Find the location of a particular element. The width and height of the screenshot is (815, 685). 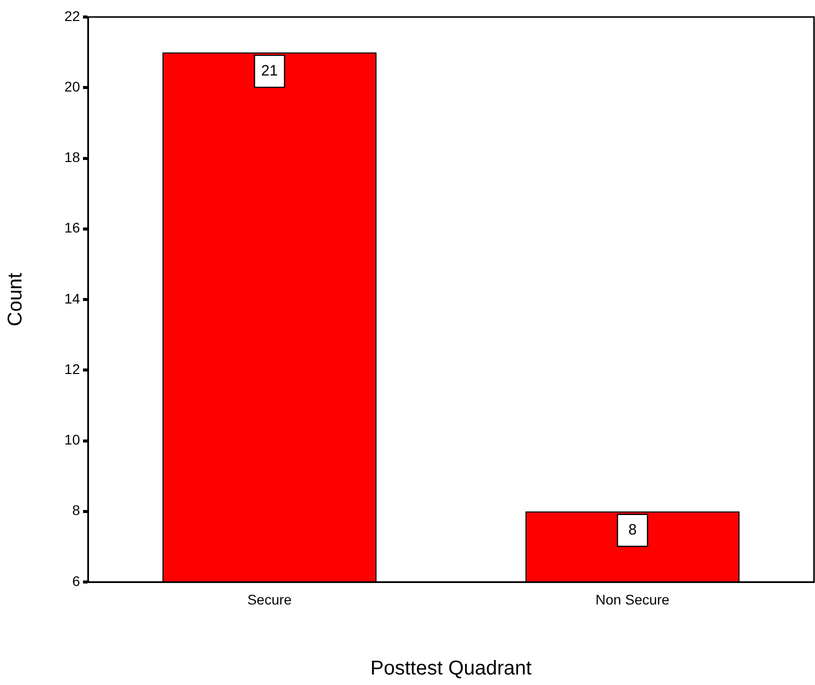

y-axis-title: Count is located at coordinates (15, 299).